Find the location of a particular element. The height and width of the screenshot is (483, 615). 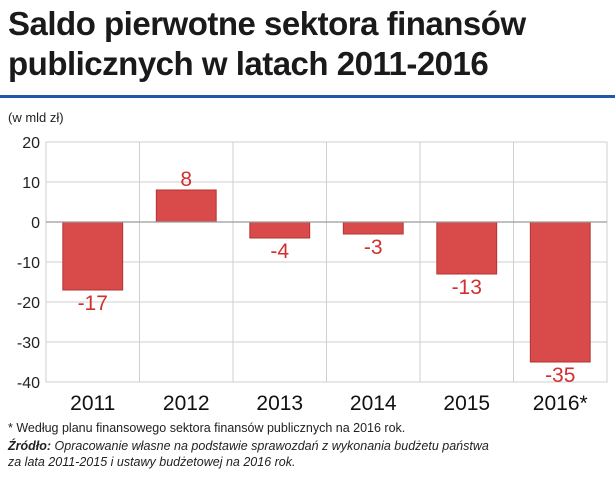

x-tick-label: 2015 is located at coordinates (466, 403).